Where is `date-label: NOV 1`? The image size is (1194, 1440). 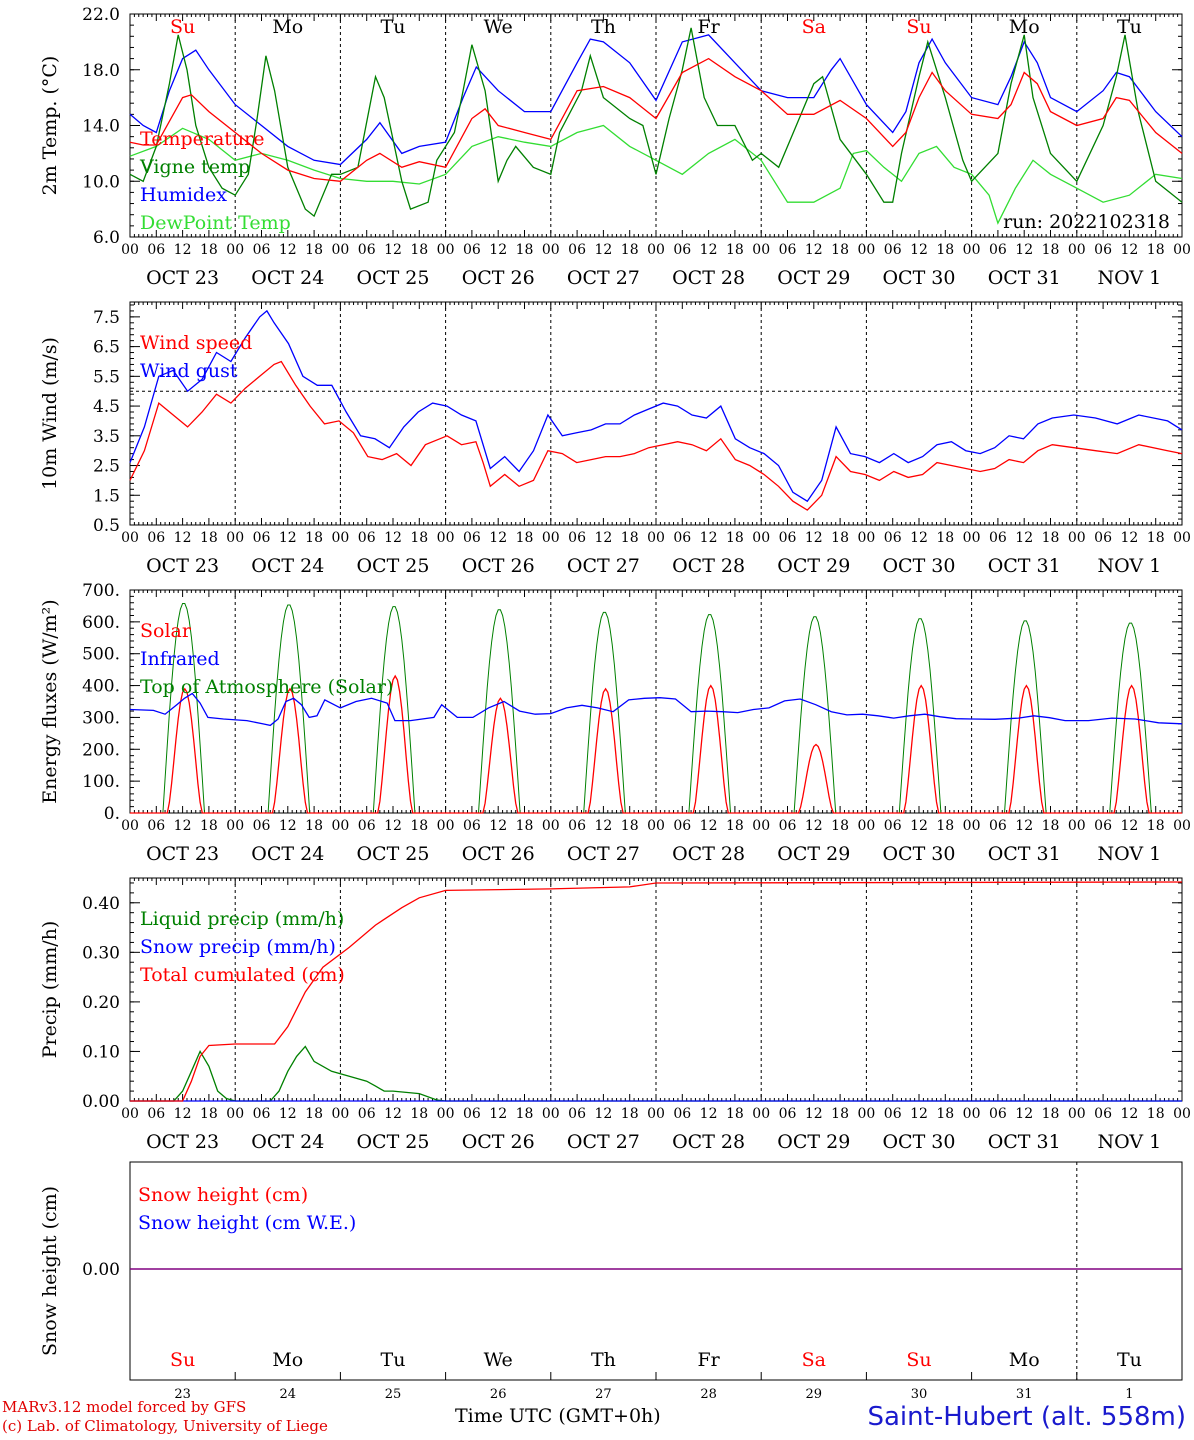
date-label: NOV 1 is located at coordinates (1130, 566).